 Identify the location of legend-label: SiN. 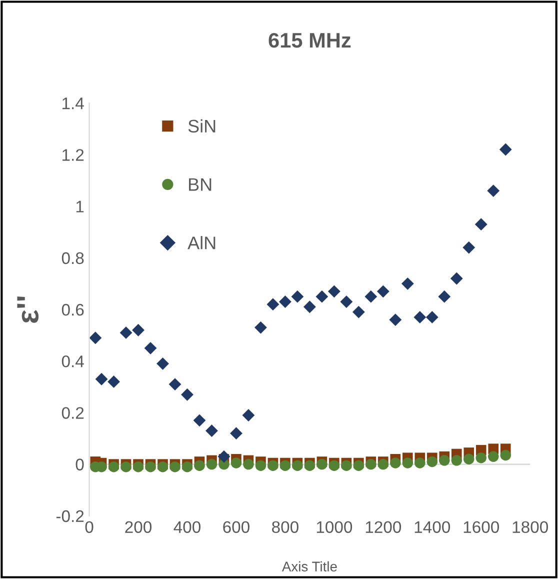
(202, 126).